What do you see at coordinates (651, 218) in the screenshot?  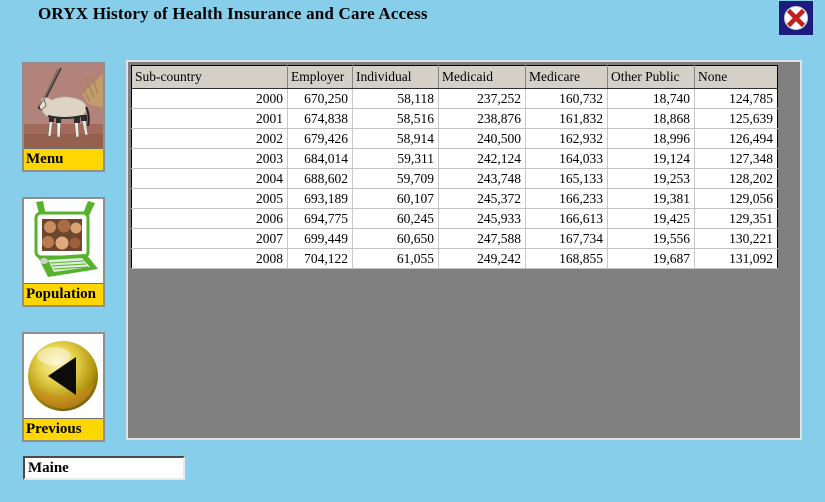 I see `value-cell: 19,425` at bounding box center [651, 218].